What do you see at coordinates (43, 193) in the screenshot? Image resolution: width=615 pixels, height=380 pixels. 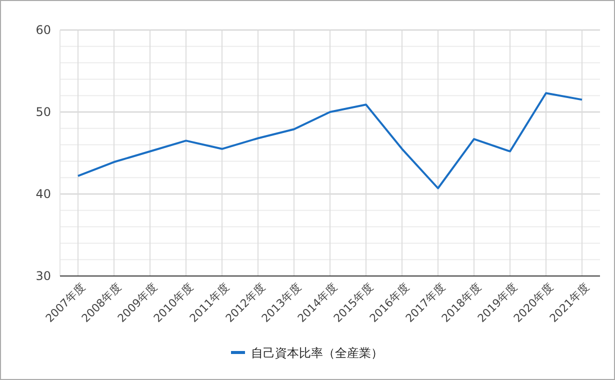 I see `y-tick-label: 40` at bounding box center [43, 193].